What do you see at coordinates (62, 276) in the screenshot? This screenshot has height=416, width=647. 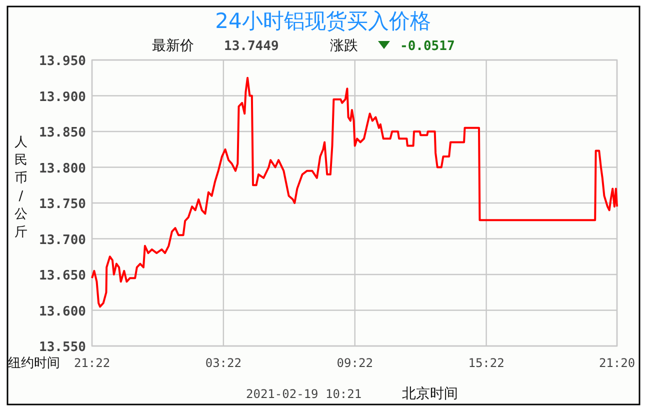 I see `y-tick-label: 13.650` at bounding box center [62, 276].